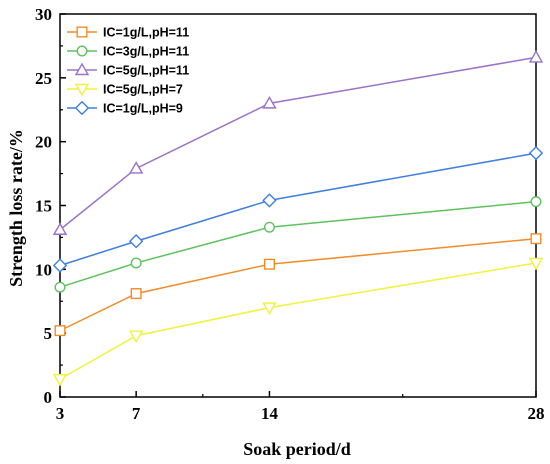  I want to click on y-tick-label: 15, so click(43, 206).